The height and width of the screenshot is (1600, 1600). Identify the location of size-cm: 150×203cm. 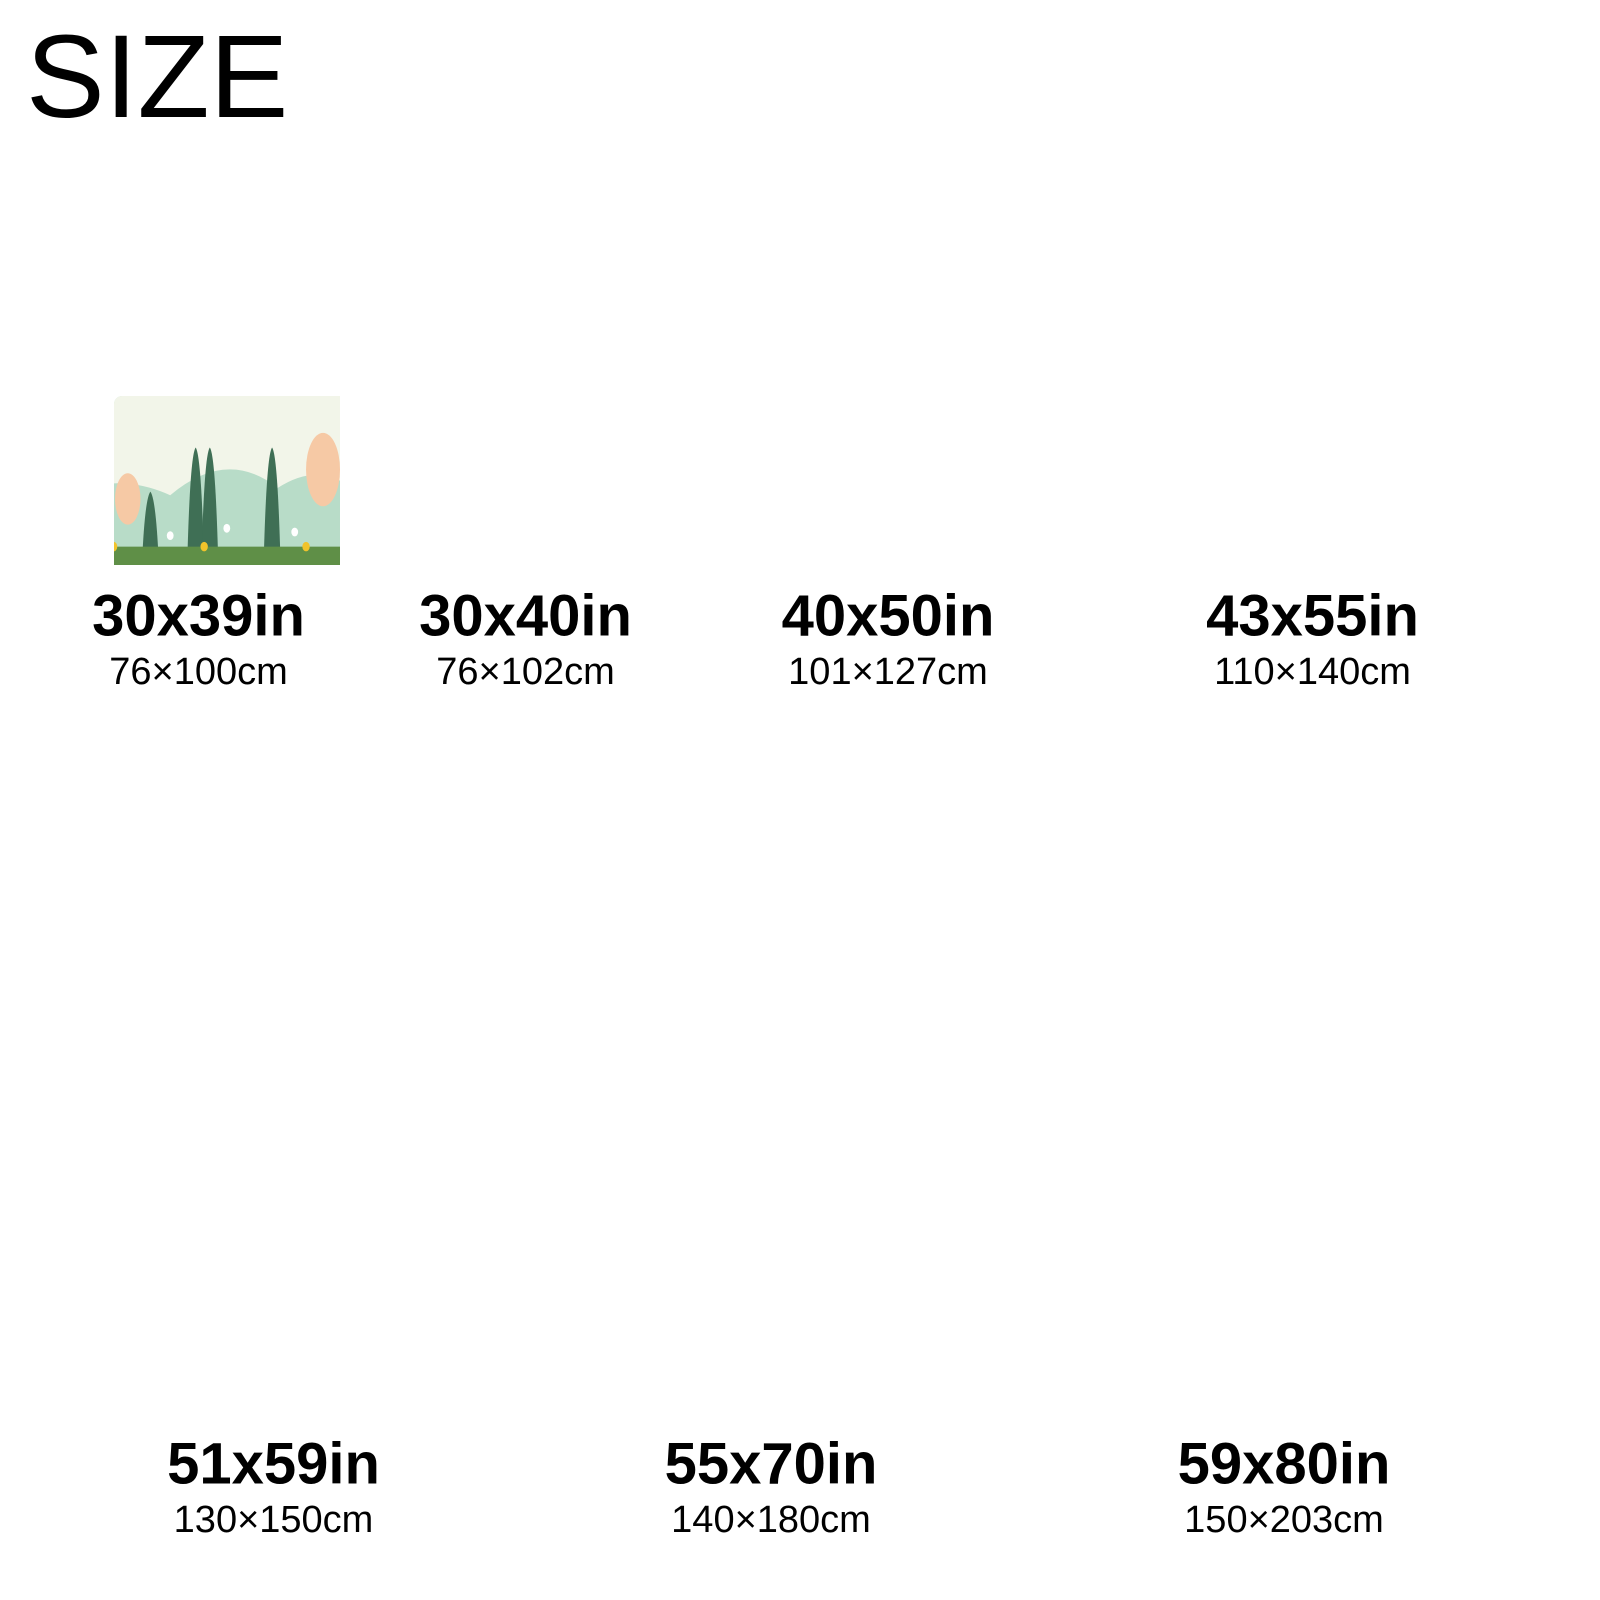
(1284, 1520).